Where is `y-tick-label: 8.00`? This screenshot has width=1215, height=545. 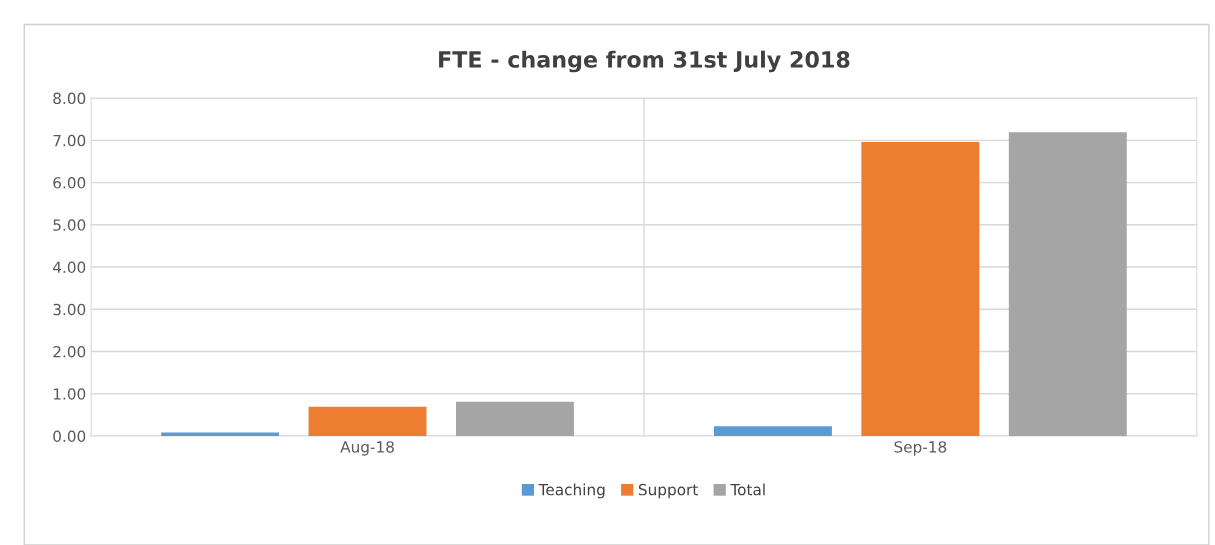
y-tick-label: 8.00 is located at coordinates (69, 98).